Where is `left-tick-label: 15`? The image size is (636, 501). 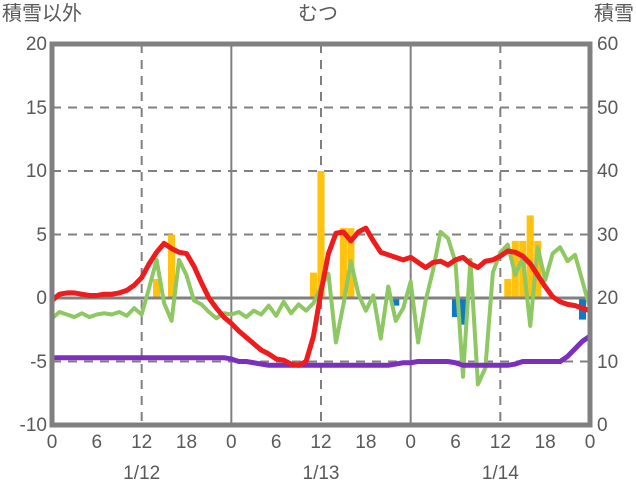 left-tick-label: 15 is located at coordinates (36, 108).